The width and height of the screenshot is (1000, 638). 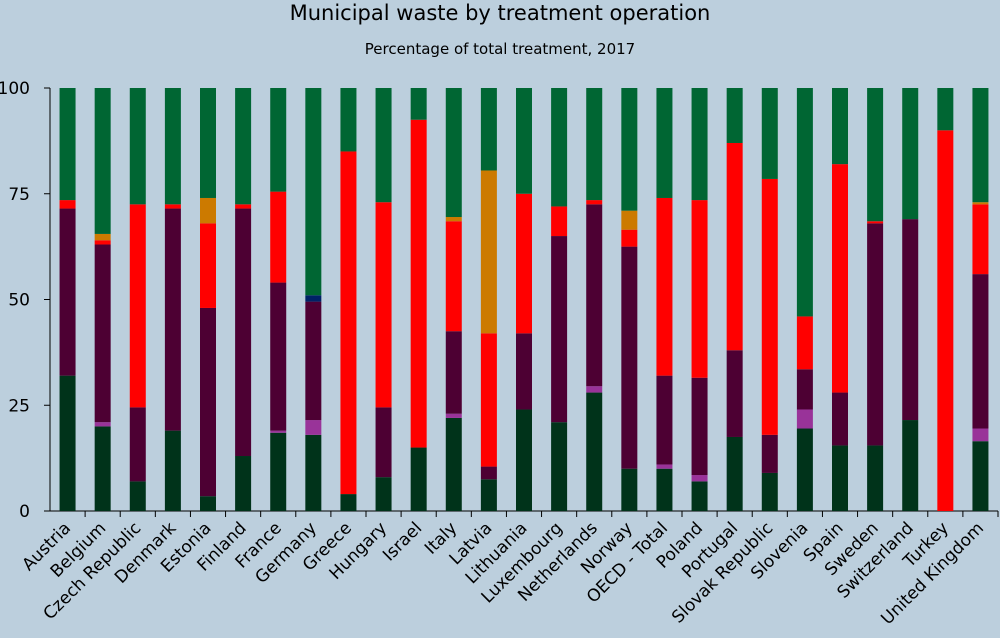 What do you see at coordinates (24, 512) in the screenshot?
I see `y-tick-label: 0` at bounding box center [24, 512].